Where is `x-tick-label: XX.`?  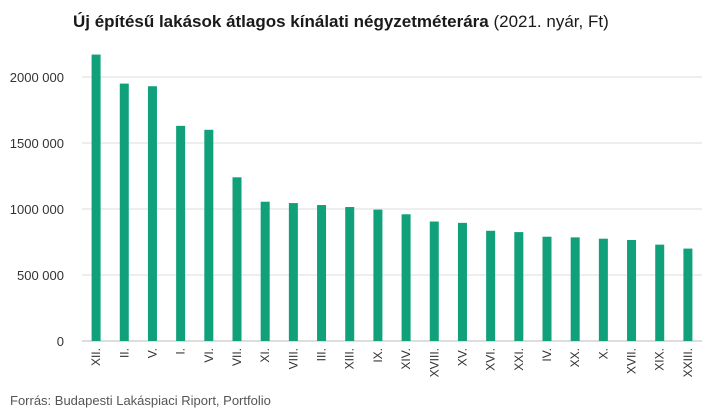
x-tick-label: XX. is located at coordinates (575, 357).